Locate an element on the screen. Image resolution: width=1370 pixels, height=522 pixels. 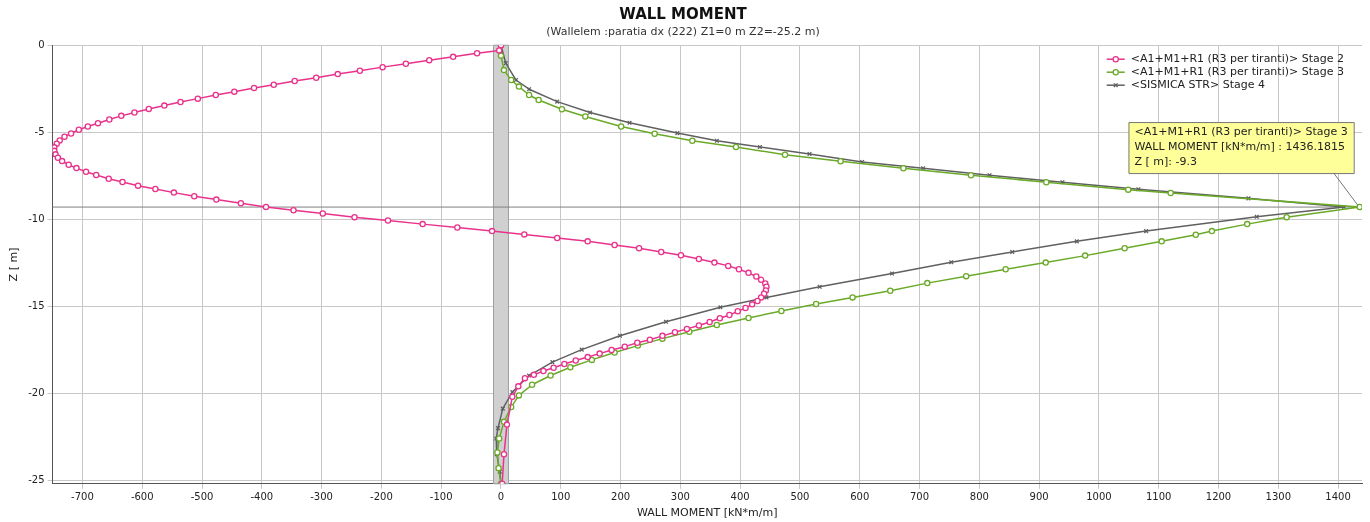
x-tick-label: 1200 is located at coordinates (1218, 497).